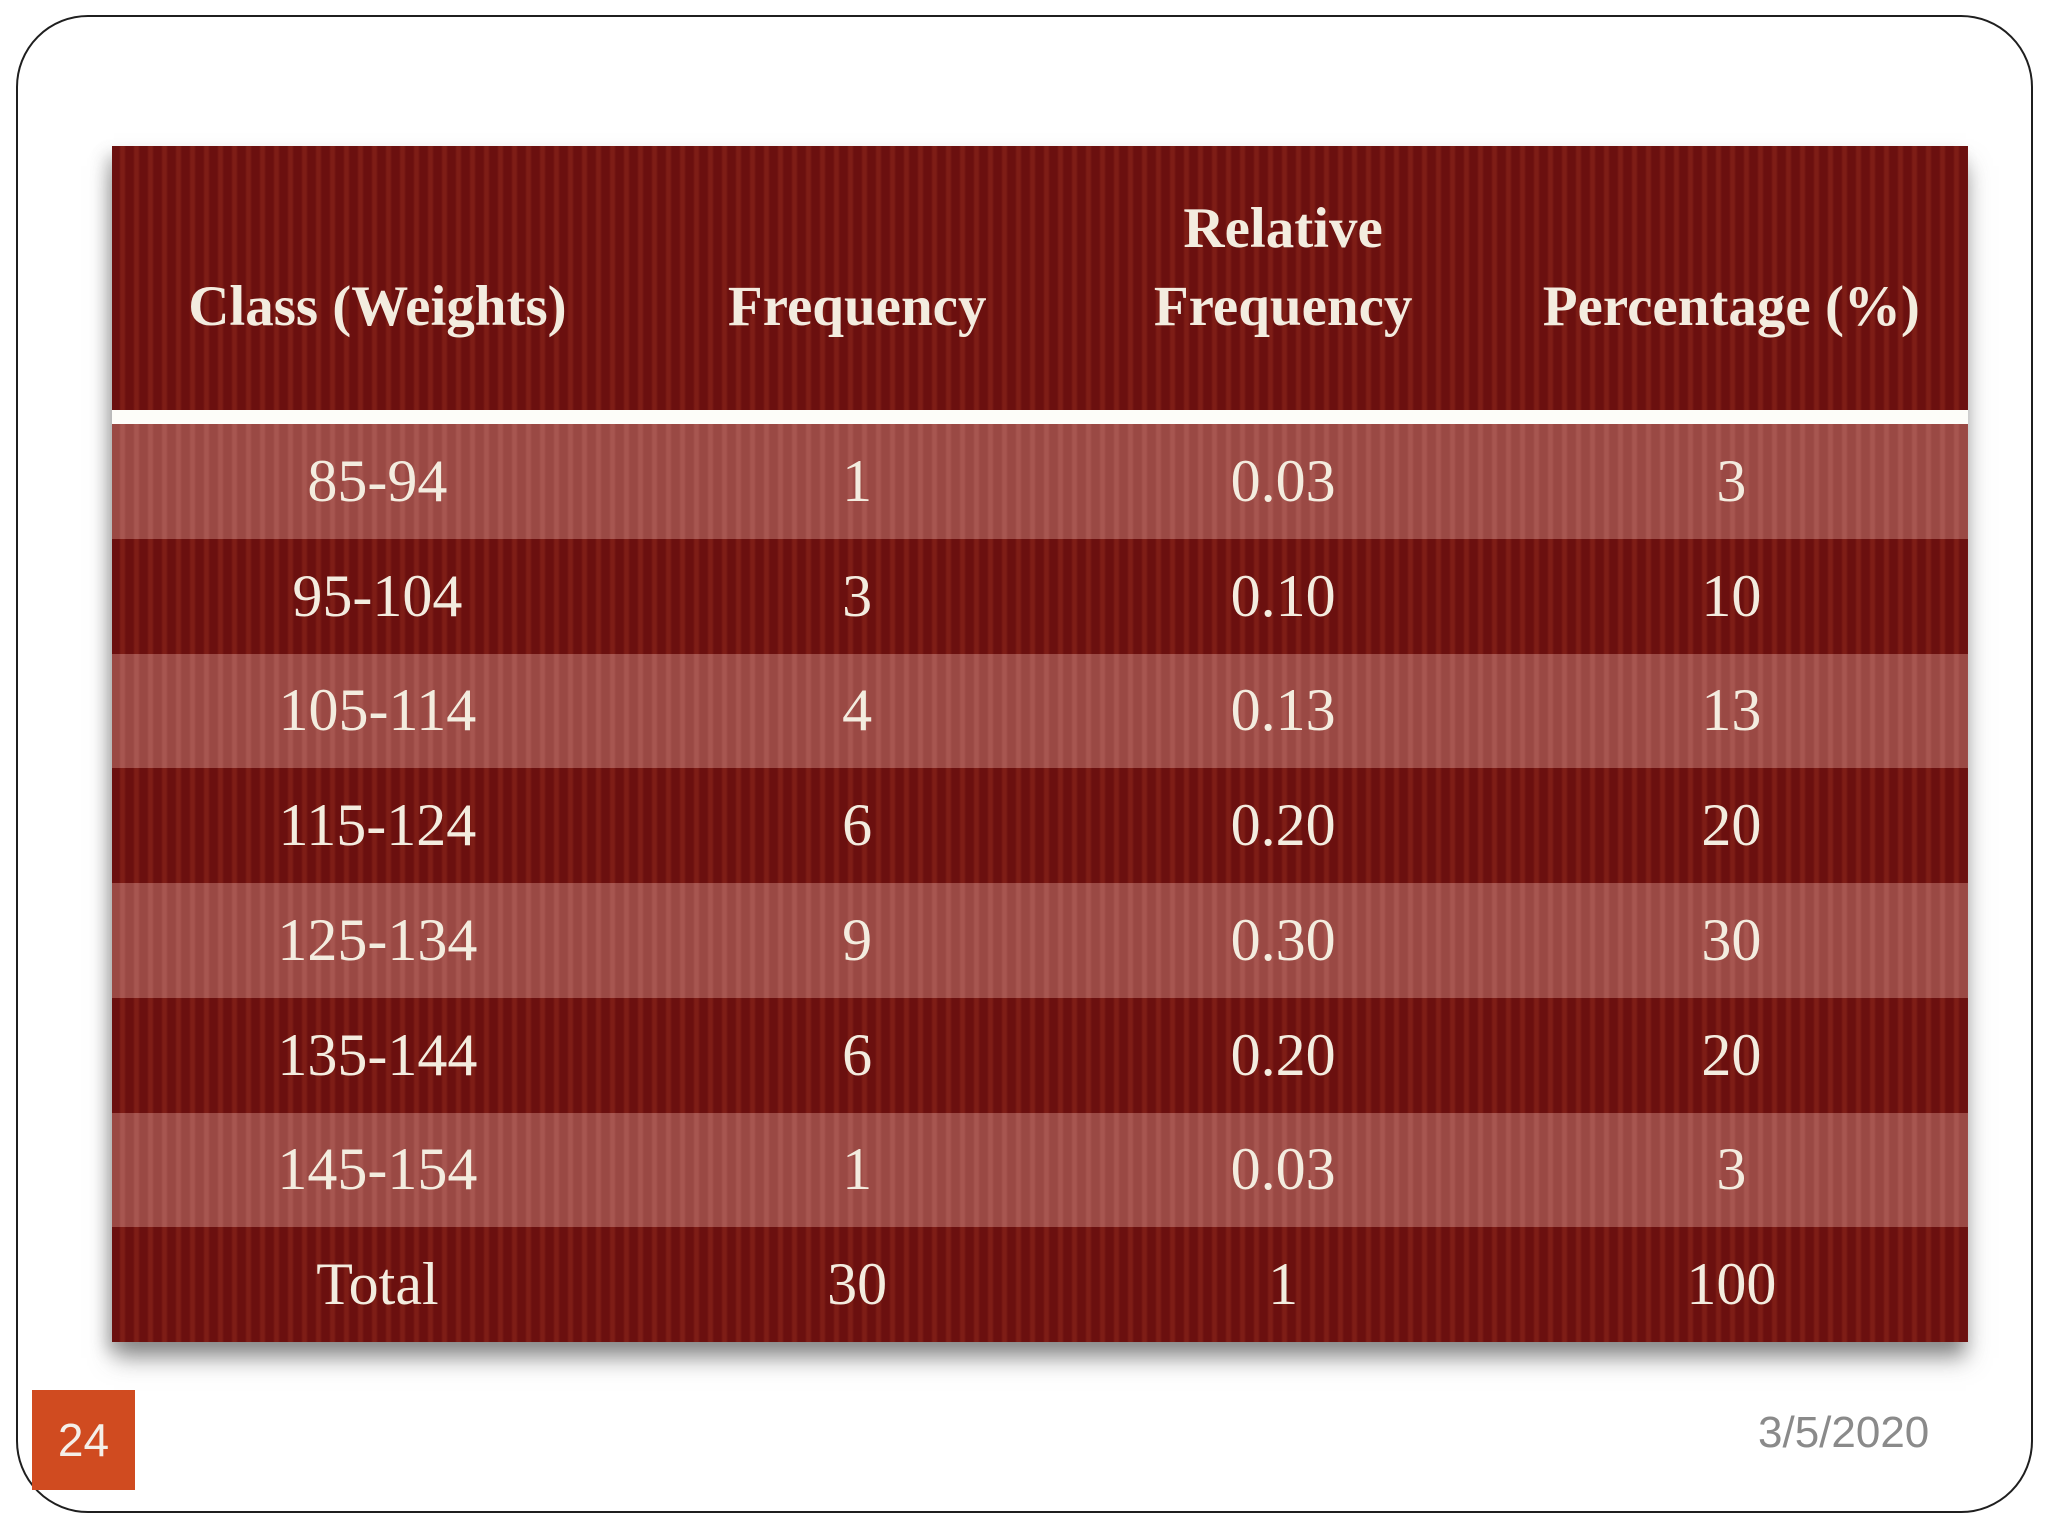 This screenshot has width=2048, height=1536. Describe the element at coordinates (1731, 595) in the screenshot. I see `cell-percentage: 10` at that location.